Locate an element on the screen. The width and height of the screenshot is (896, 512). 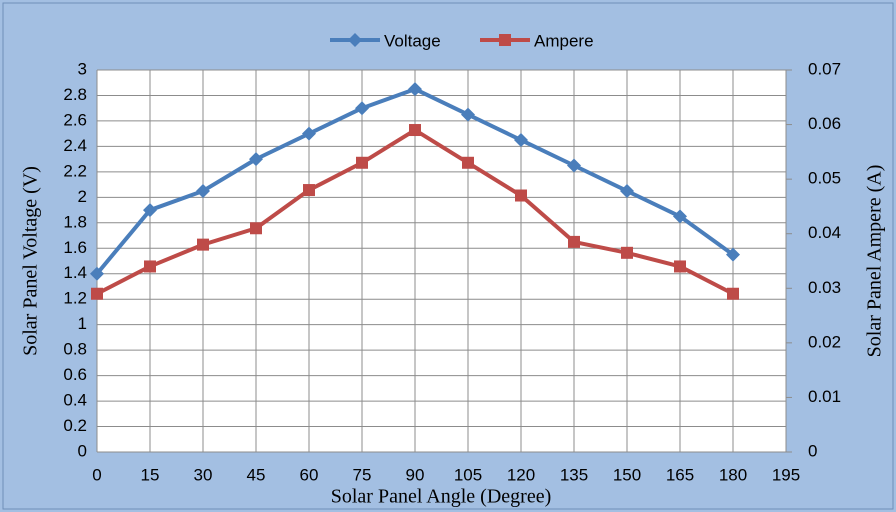
x-tick-label: 15 is located at coordinates (150, 474).